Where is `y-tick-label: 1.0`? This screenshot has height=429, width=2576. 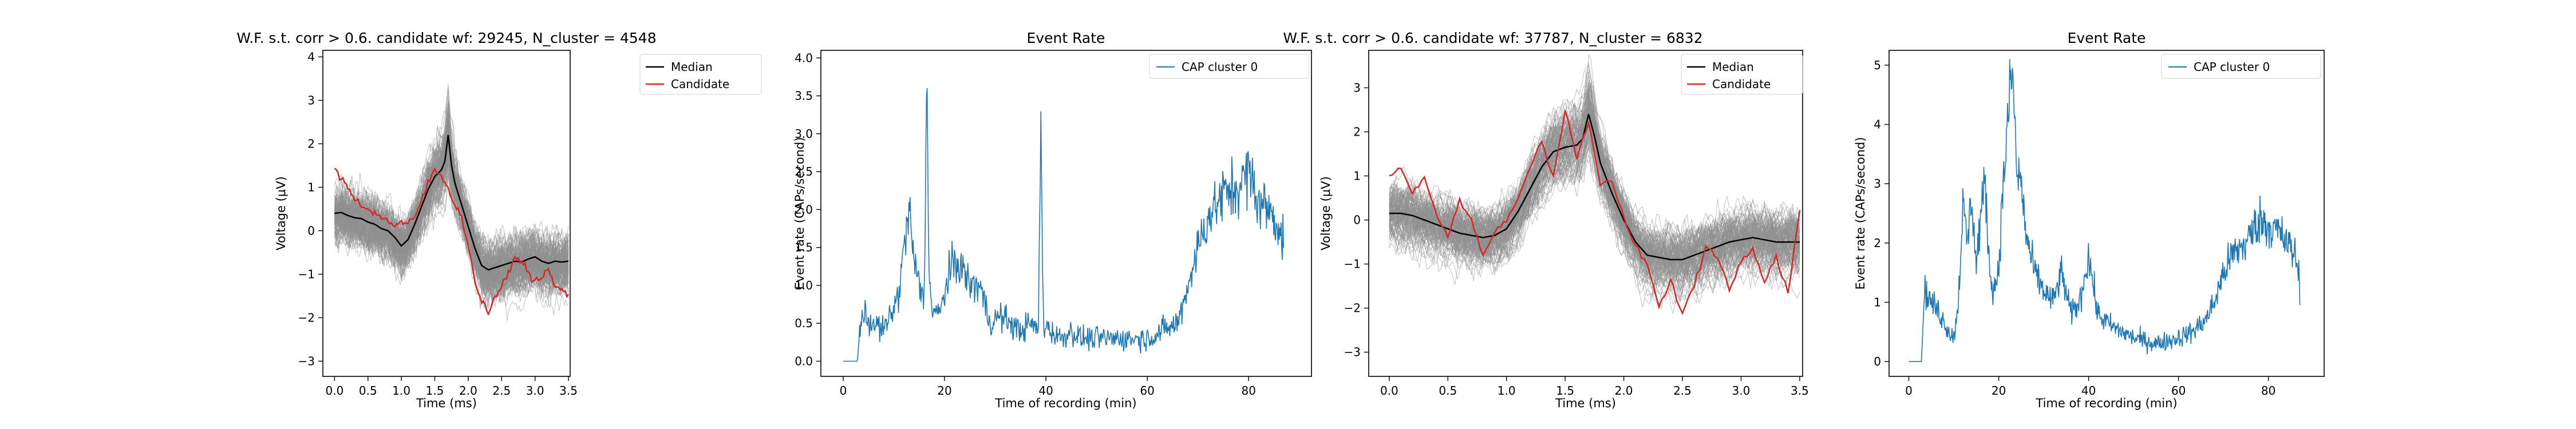 y-tick-label: 1.0 is located at coordinates (804, 285).